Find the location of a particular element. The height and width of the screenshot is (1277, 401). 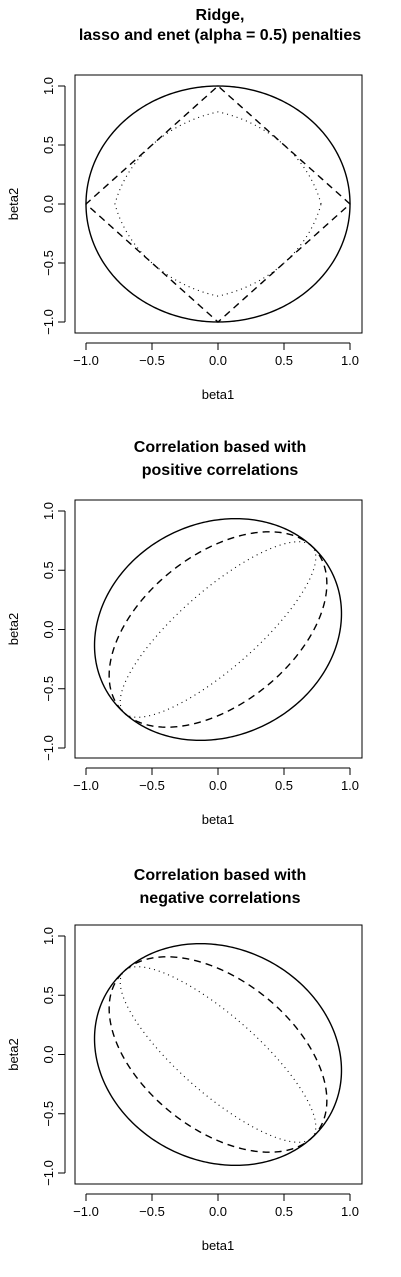

chart-title-line-2: negative correlations is located at coordinates (220, 898).